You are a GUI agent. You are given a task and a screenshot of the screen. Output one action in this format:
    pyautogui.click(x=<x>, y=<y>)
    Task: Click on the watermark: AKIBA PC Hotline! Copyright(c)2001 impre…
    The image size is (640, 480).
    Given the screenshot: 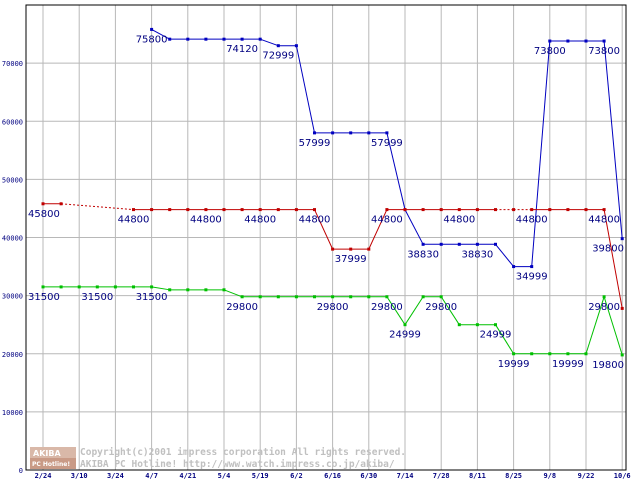 What is the action you would take?
    pyautogui.click(x=218, y=458)
    